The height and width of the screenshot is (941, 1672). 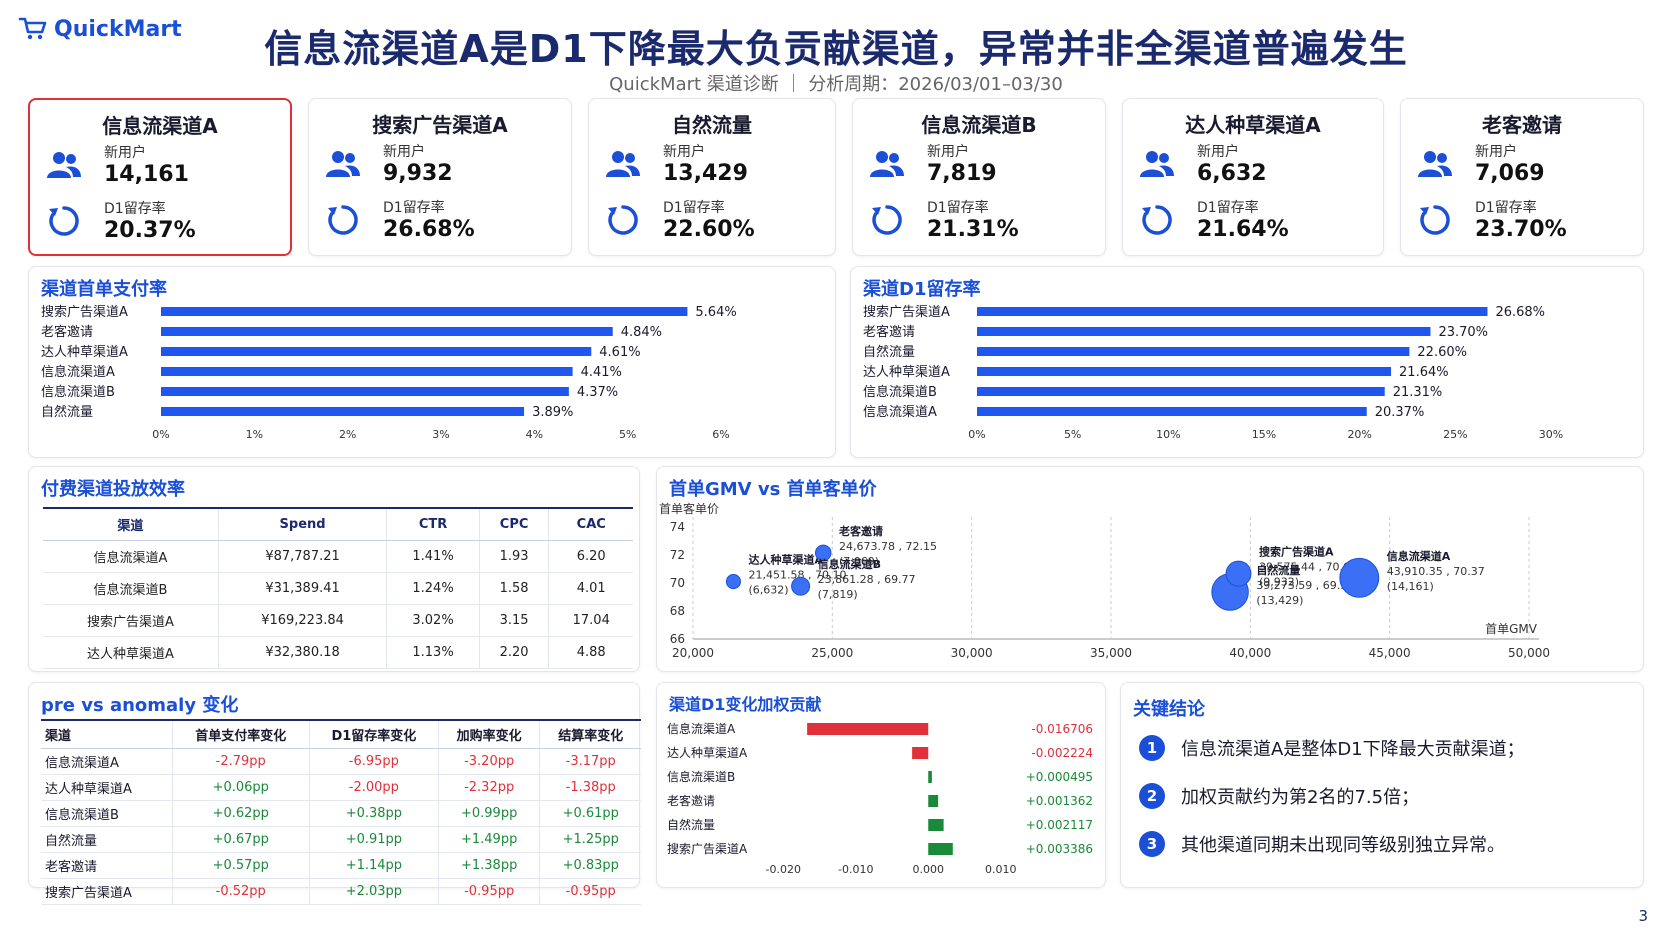 I want to click on kpi-value: 20.37%, so click(x=150, y=230).